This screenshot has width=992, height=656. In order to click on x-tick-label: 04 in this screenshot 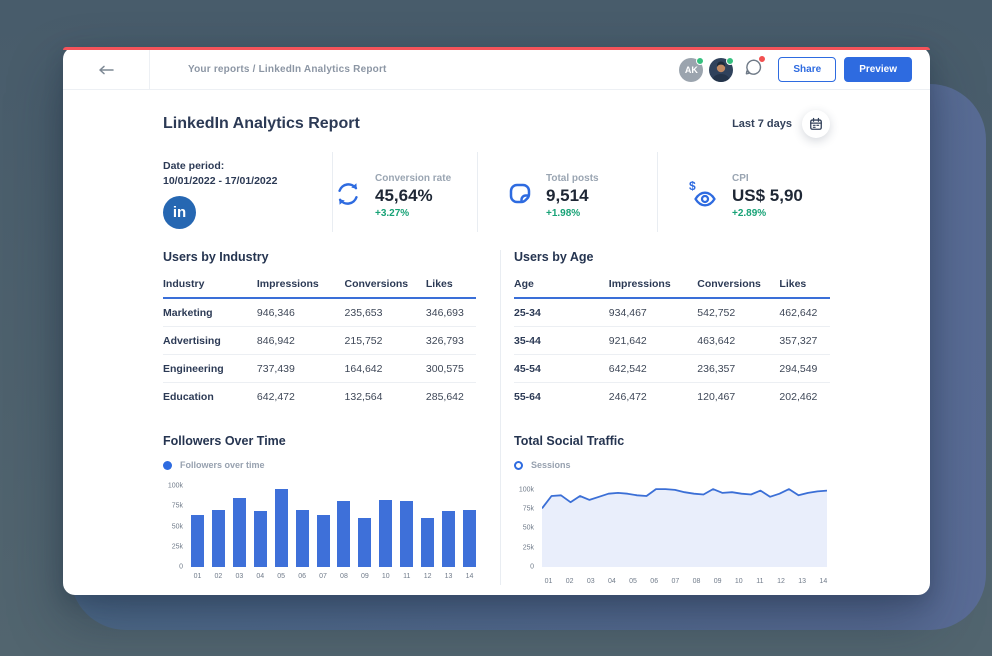, I will do `click(260, 576)`.